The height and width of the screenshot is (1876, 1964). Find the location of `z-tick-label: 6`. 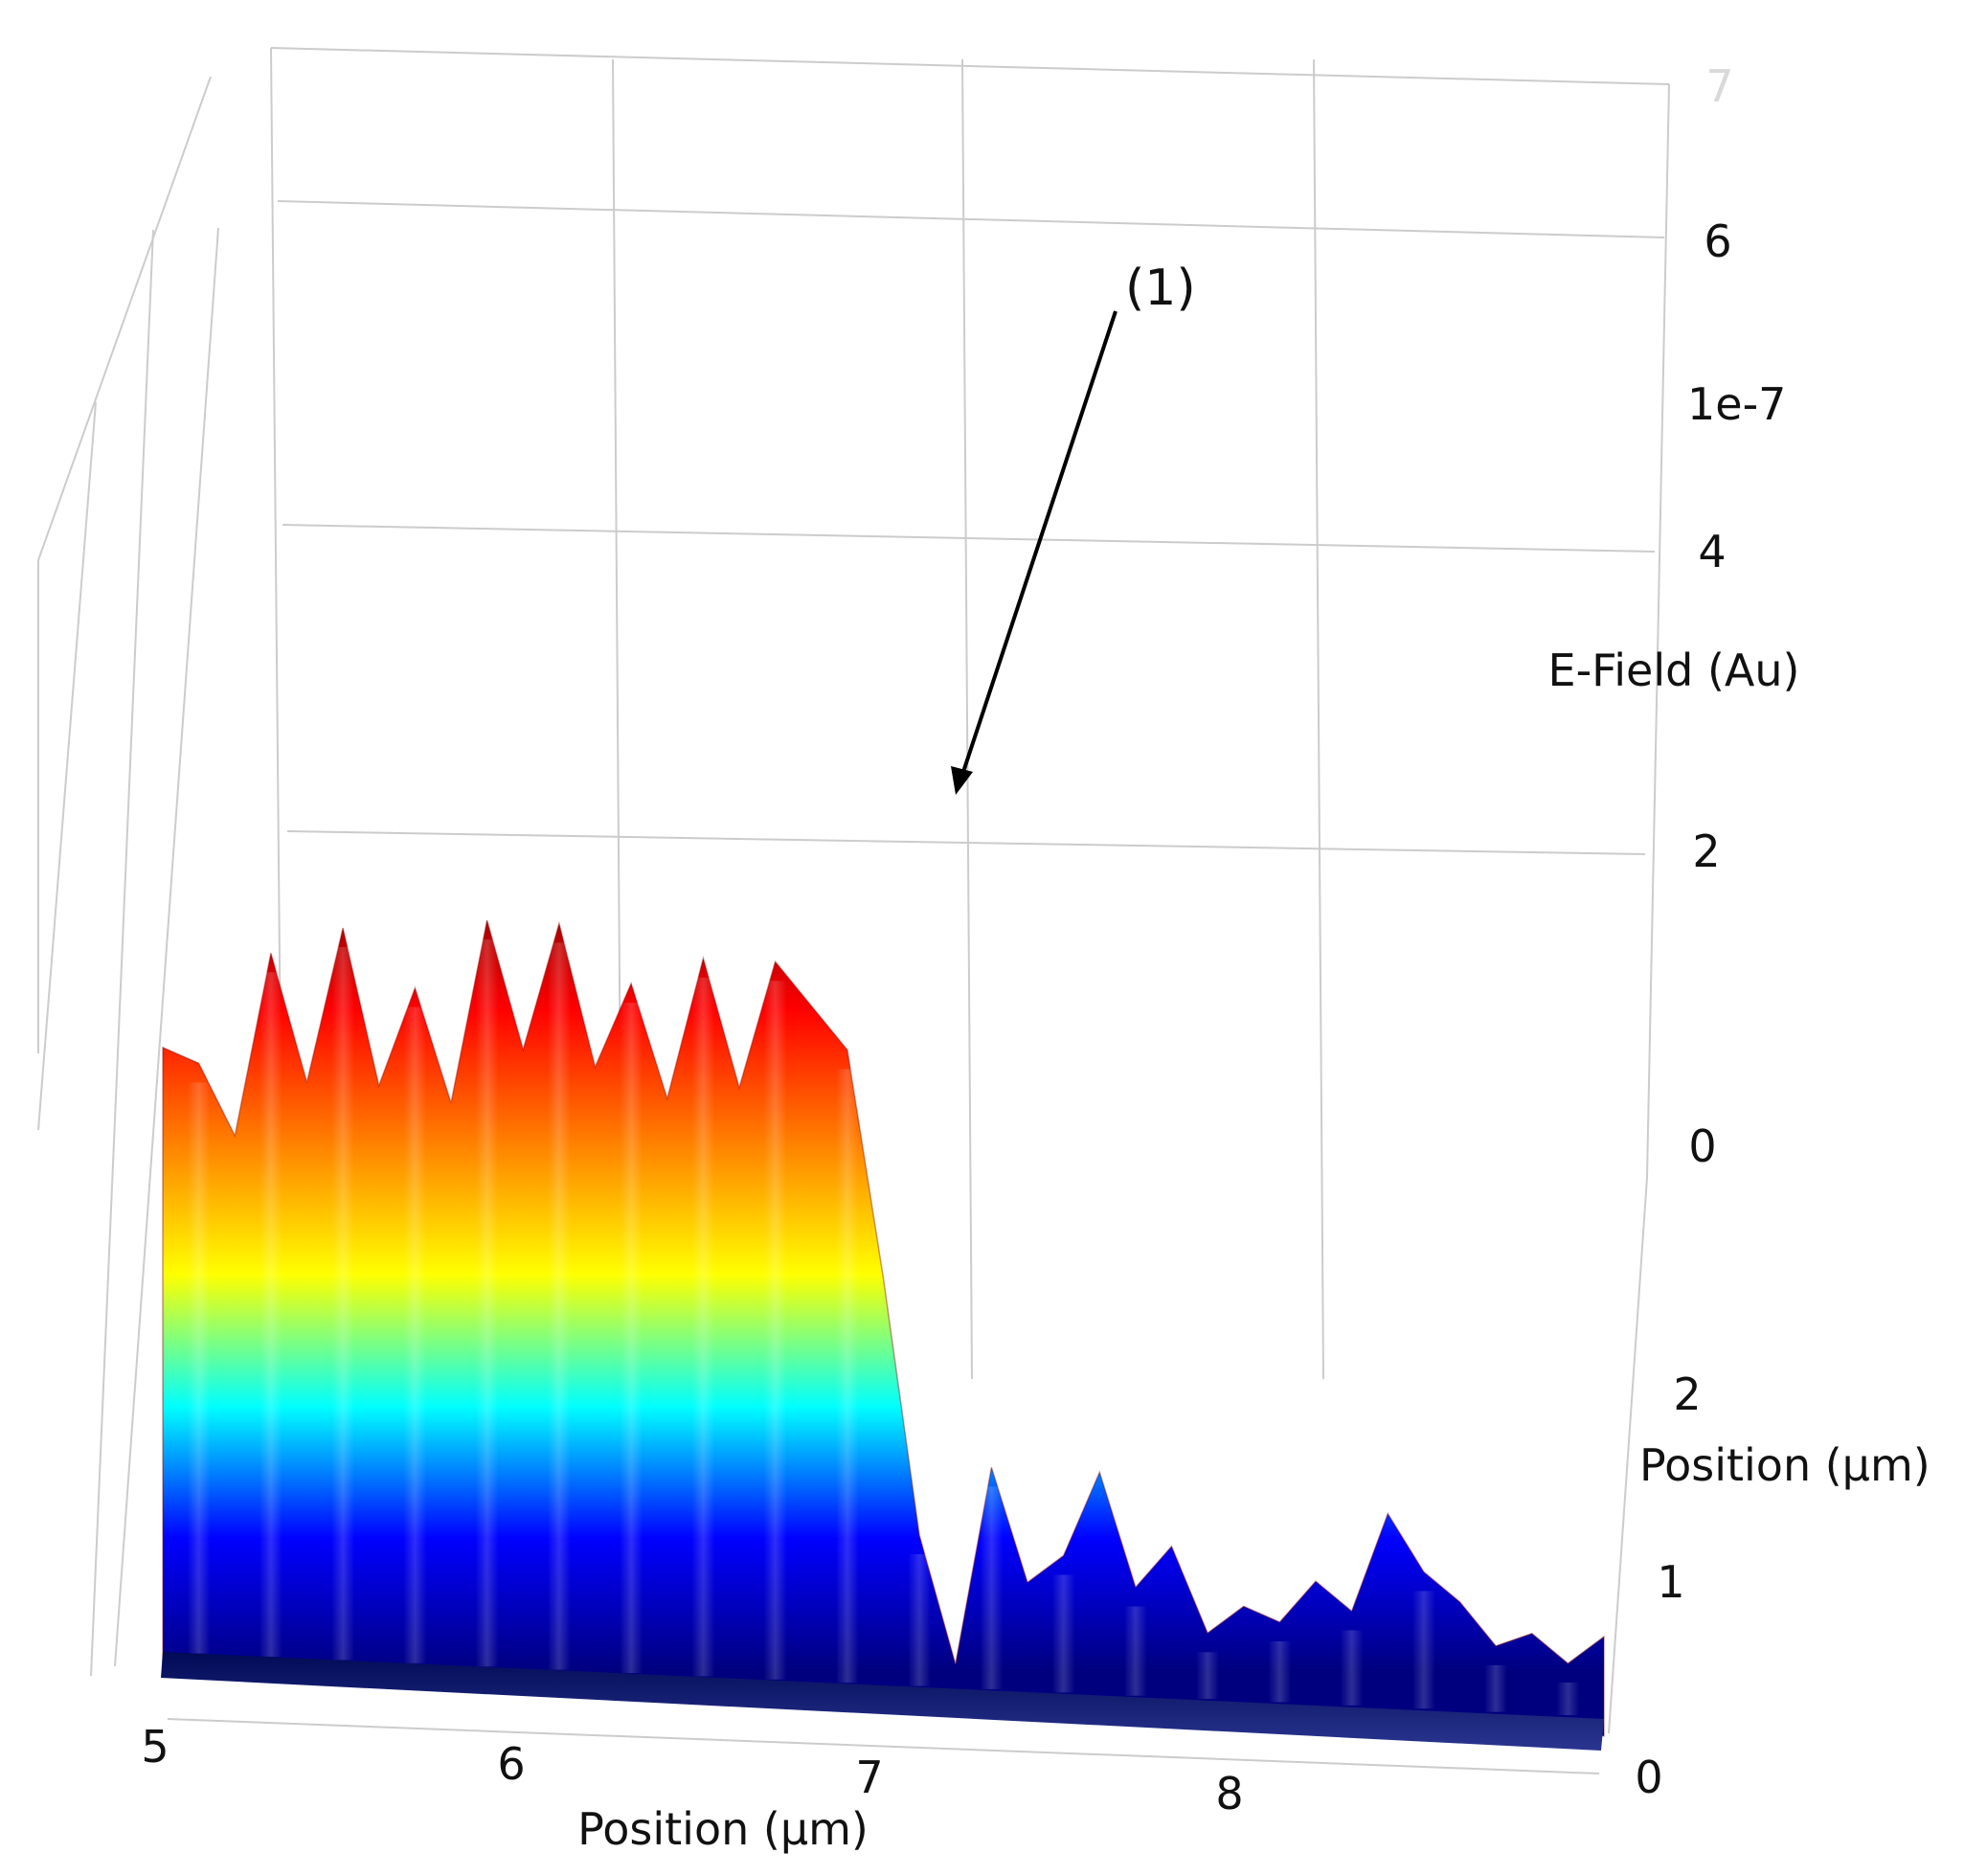

z-tick-label: 6 is located at coordinates (1717, 241).